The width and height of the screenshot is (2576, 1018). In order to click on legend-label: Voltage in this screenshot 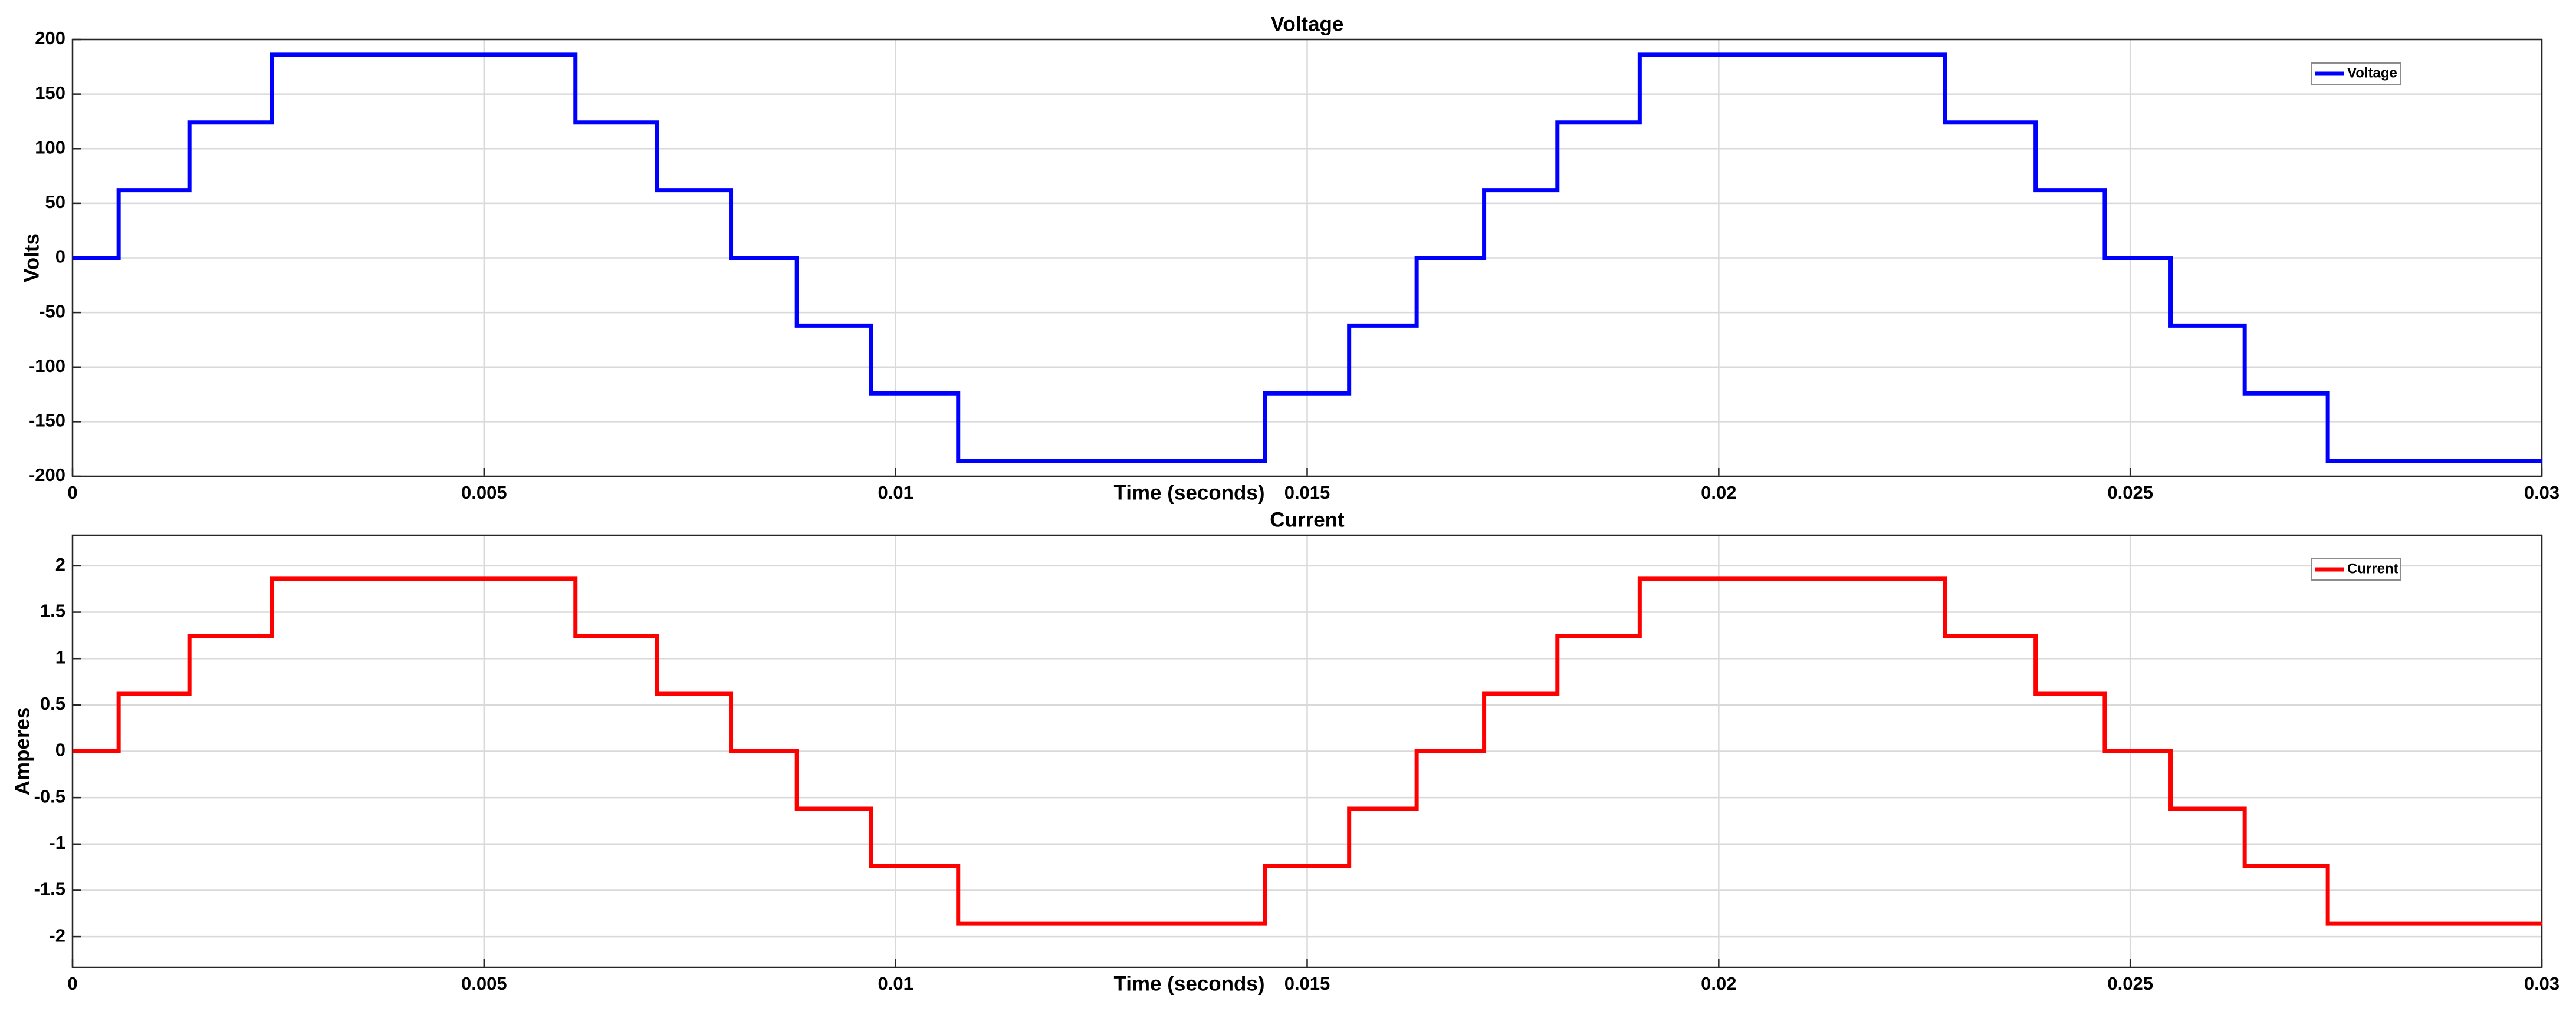, I will do `click(2372, 73)`.